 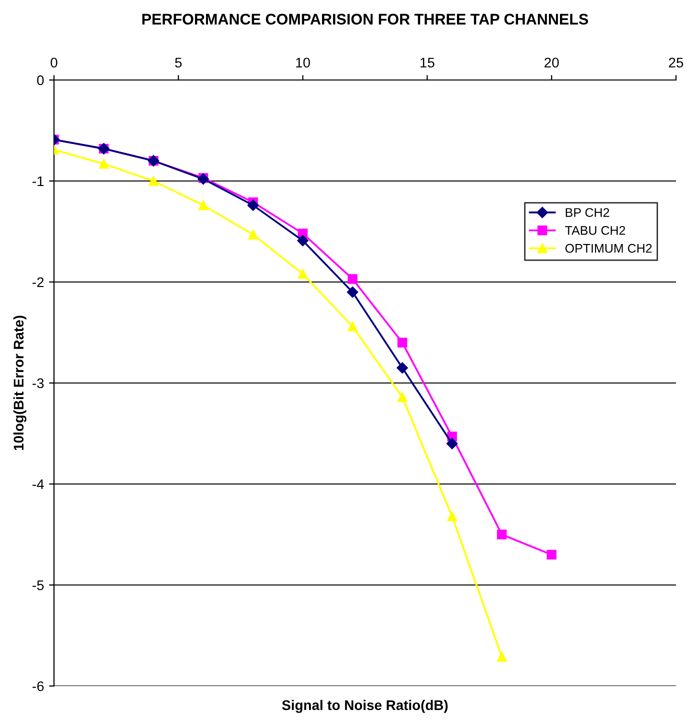 What do you see at coordinates (38, 282) in the screenshot?
I see `y-tick-label: -2` at bounding box center [38, 282].